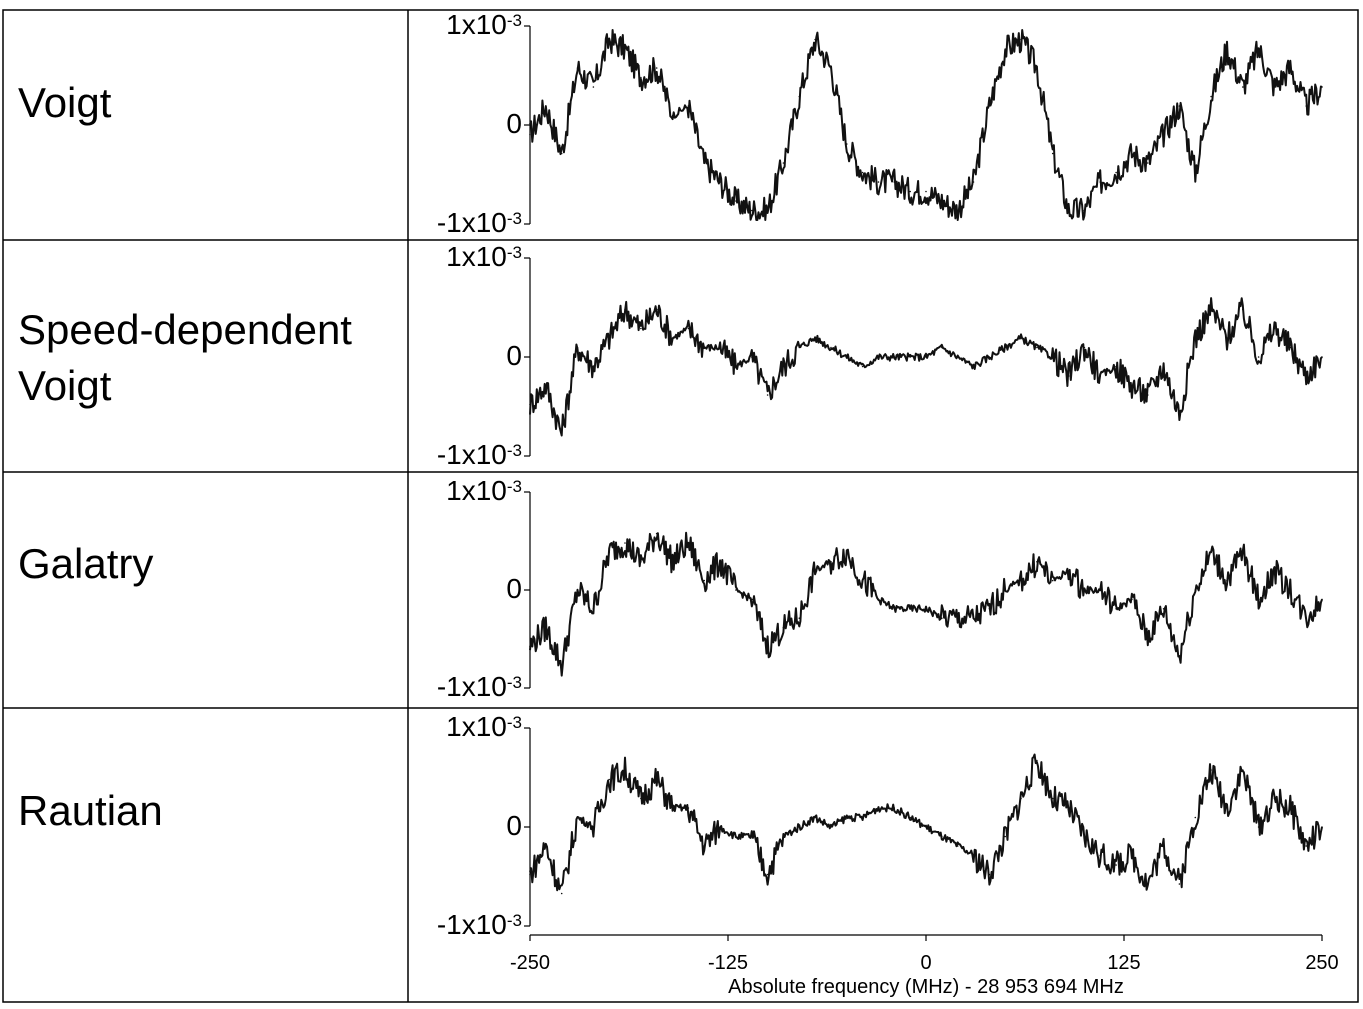  Describe the element at coordinates (926, 963) in the screenshot. I see `x-tick-label: 0` at that location.